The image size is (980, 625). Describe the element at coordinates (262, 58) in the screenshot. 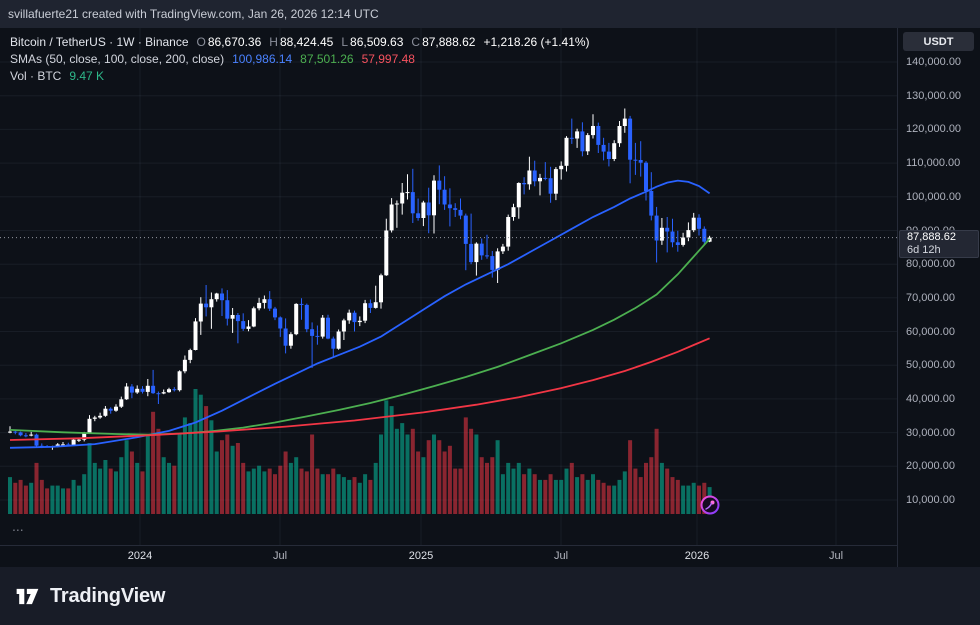

I see `sma50-value: 100,986.14` at that location.